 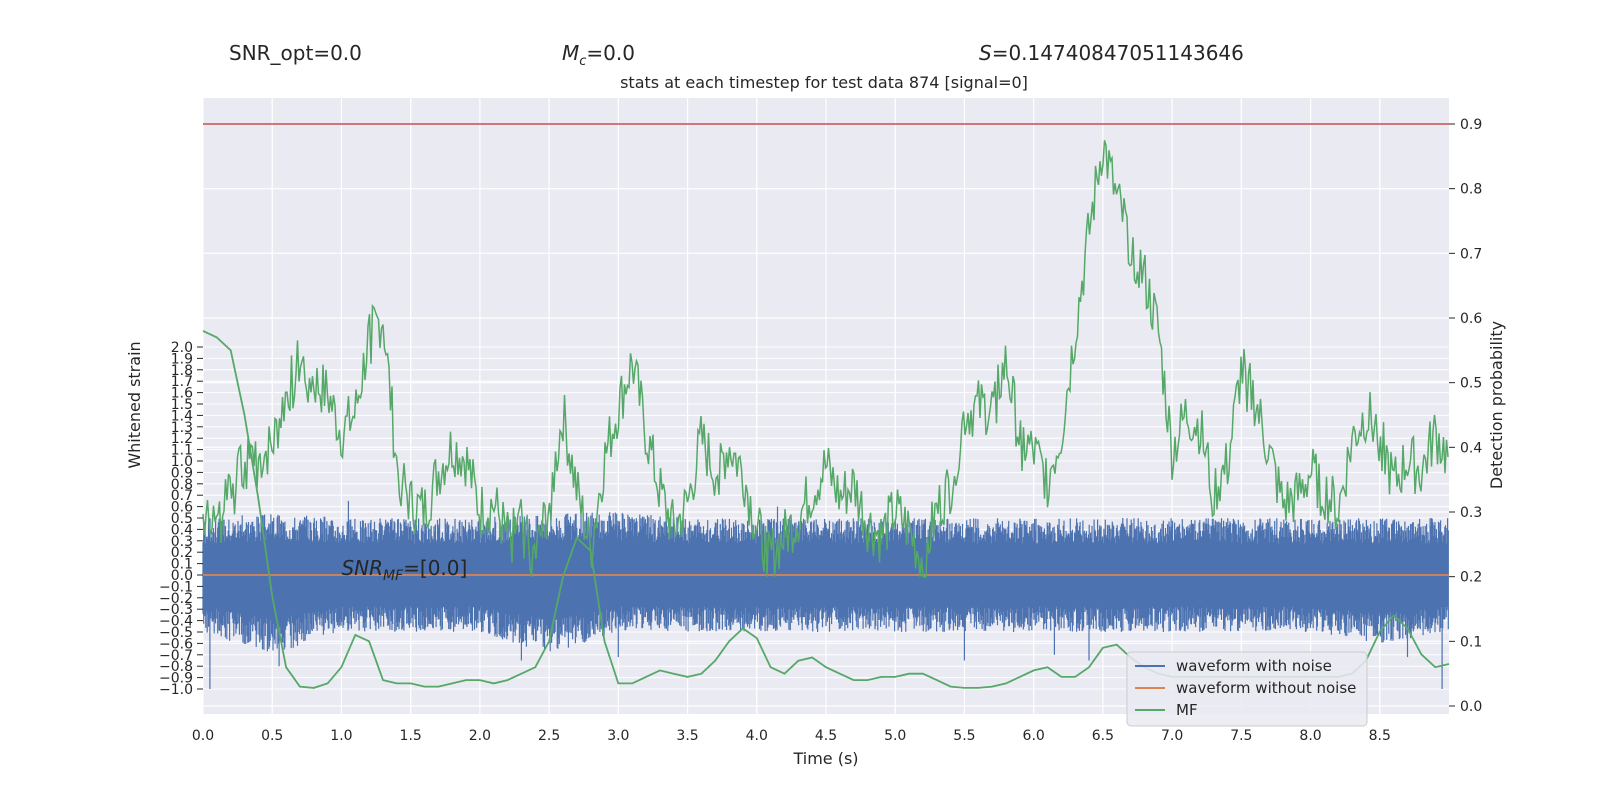 What do you see at coordinates (610, 53) in the screenshot?
I see `chirp-mass-value: =0.0` at bounding box center [610, 53].